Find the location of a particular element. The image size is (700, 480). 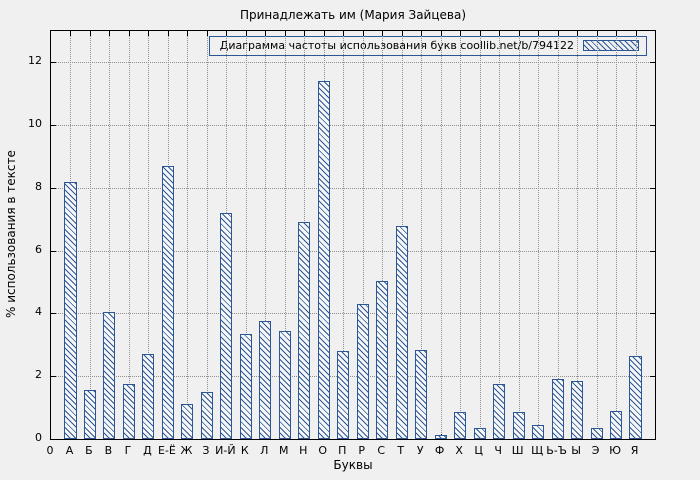

x-tick-label: Д is located at coordinates (147, 450).